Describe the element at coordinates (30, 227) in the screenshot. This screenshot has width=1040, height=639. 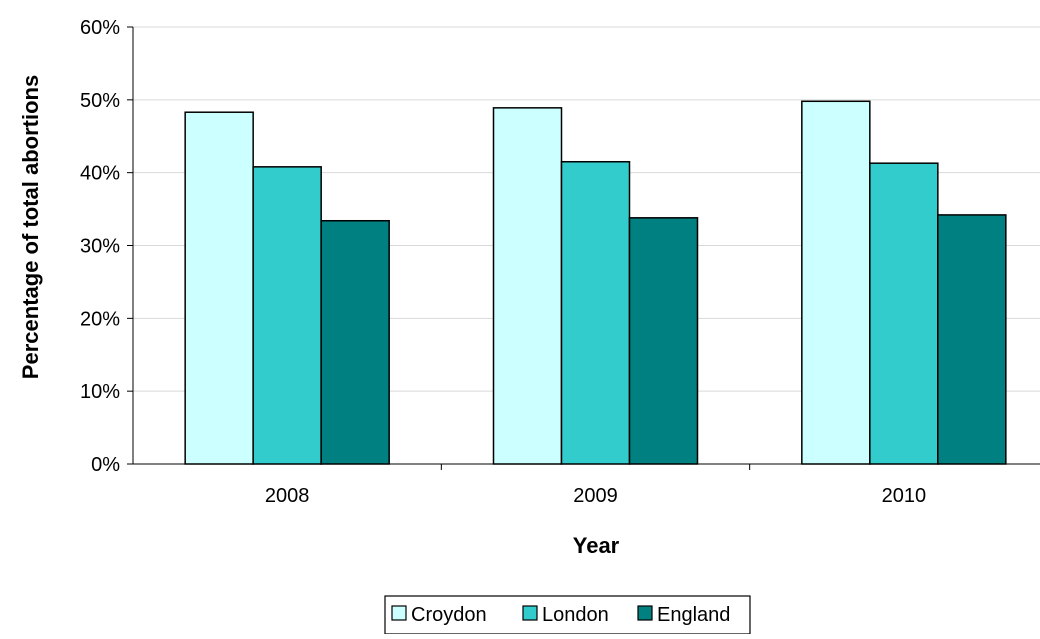
I see `y-axis-title: Percentage of total abortions` at that location.